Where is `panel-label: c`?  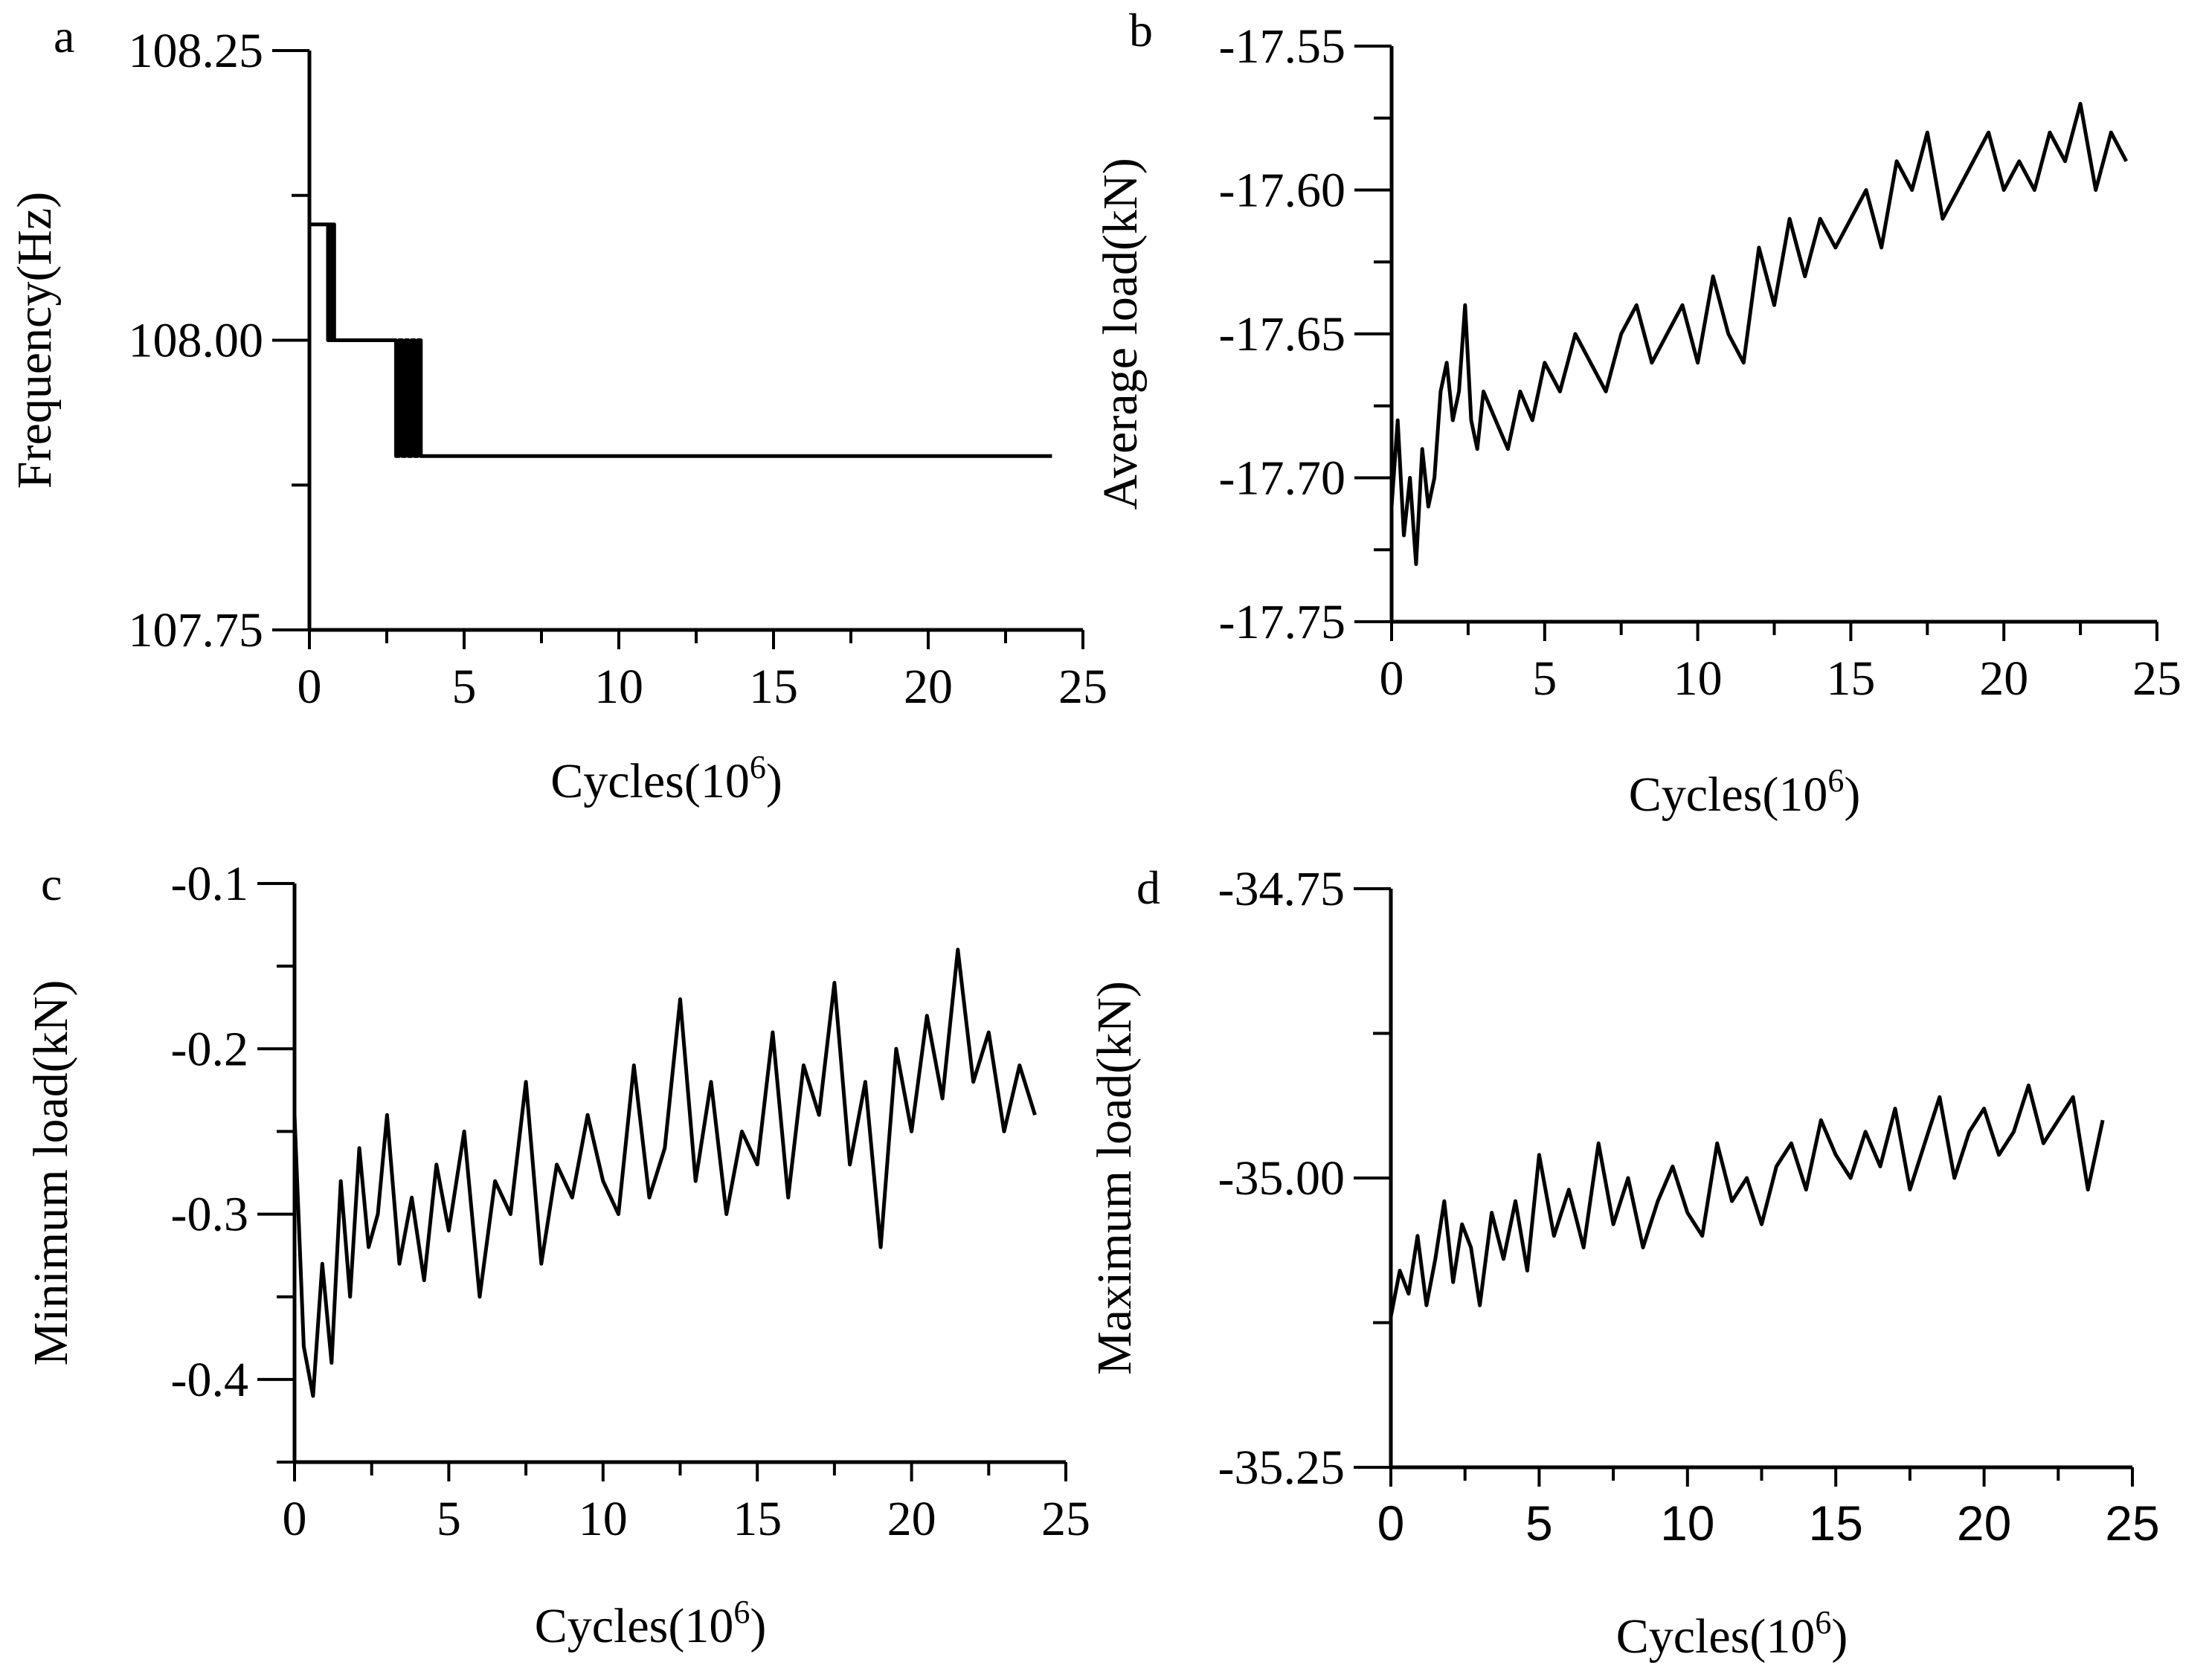 panel-label: c is located at coordinates (51, 884).